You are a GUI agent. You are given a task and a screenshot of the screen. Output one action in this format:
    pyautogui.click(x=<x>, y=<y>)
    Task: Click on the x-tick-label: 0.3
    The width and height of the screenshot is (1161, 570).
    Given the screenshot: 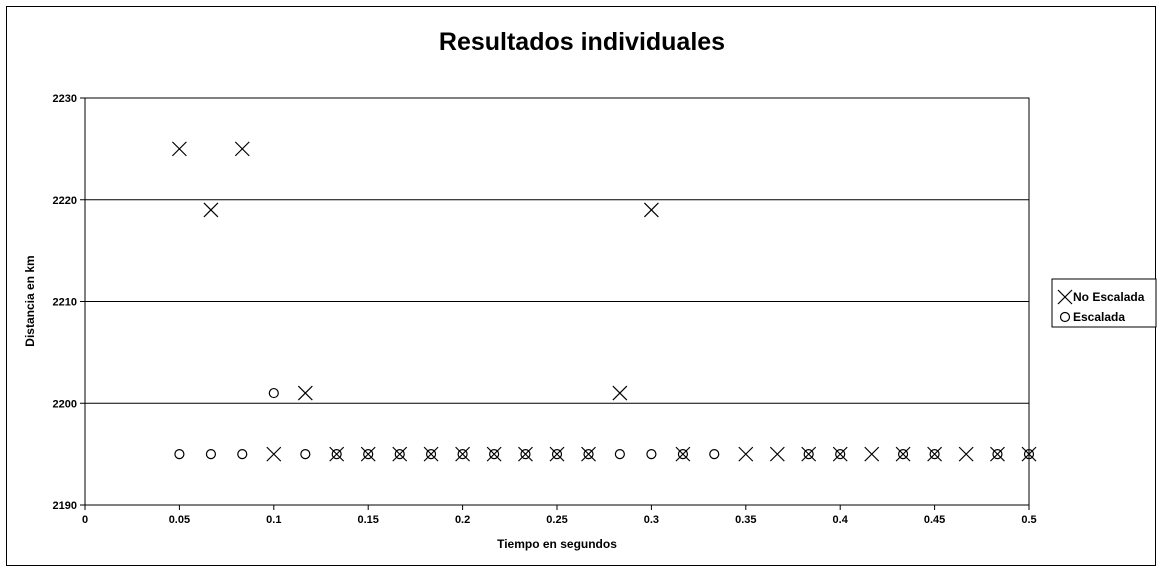 What is the action you would take?
    pyautogui.click(x=651, y=520)
    